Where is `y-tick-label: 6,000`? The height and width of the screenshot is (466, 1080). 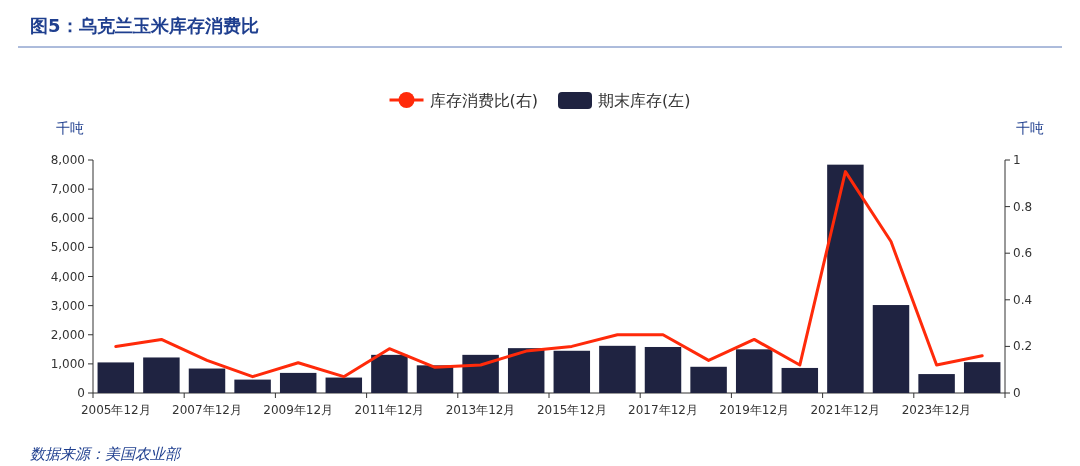 y-tick-label: 6,000 is located at coordinates (67, 218).